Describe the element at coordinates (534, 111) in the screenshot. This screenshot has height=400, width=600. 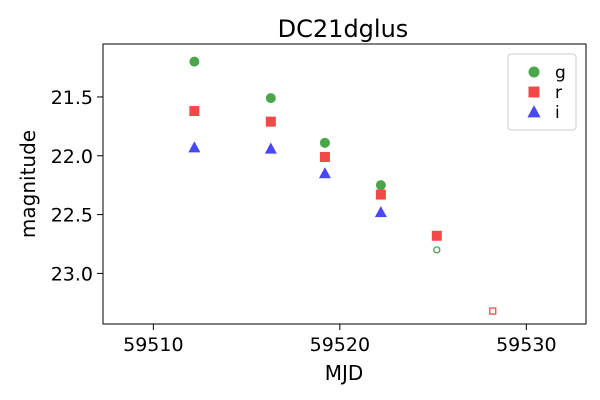
I see `legend-marker-i` at that location.